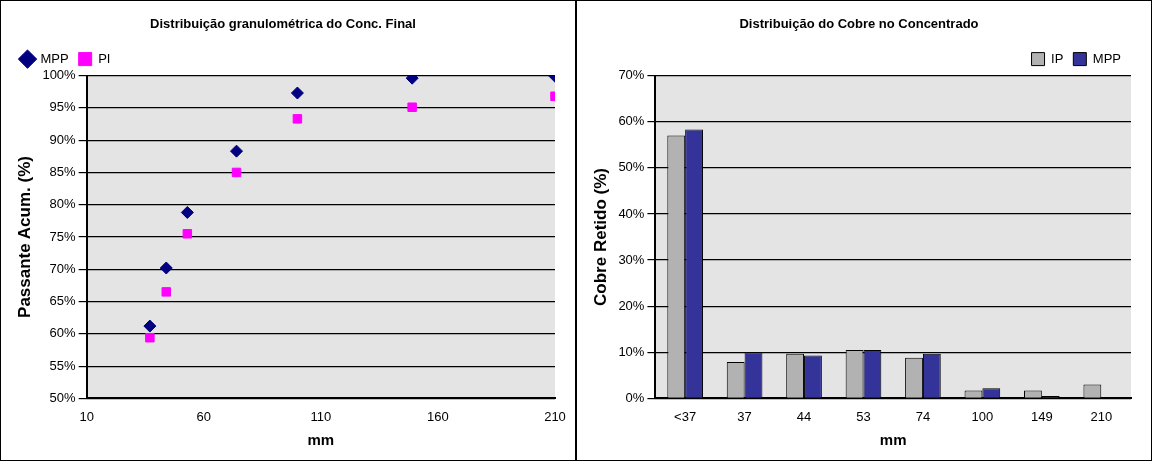 The height and width of the screenshot is (461, 1153). What do you see at coordinates (863, 416) in the screenshot?
I see `x-tick-label: 53` at bounding box center [863, 416].